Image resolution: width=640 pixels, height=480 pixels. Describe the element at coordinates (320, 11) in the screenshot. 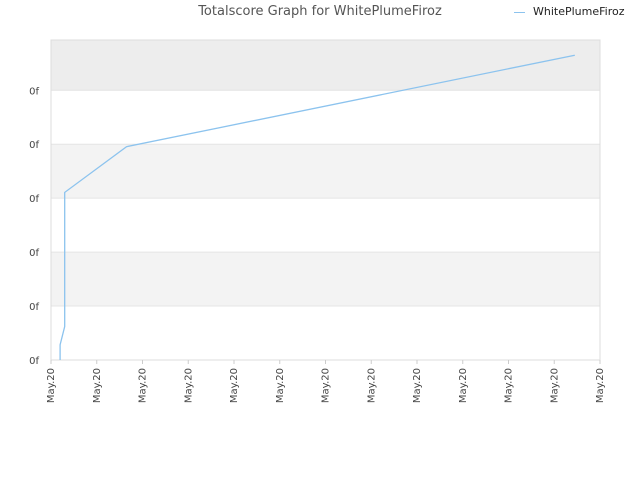

I see `chart-title: Totalscore Graph for WhitePlumeFiroz` at that location.